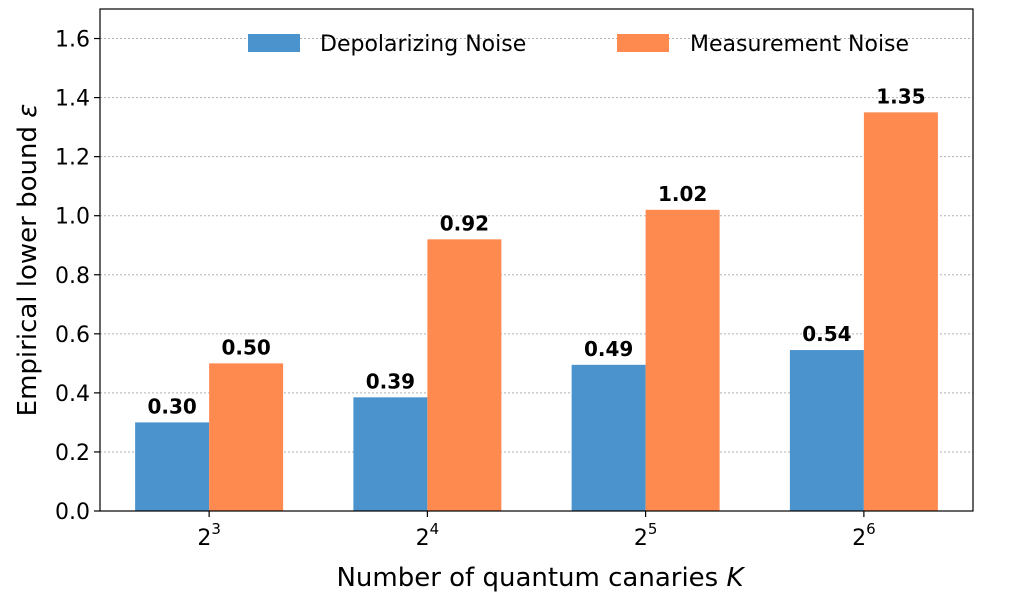 The height and width of the screenshot is (606, 1024). Describe the element at coordinates (799, 44) in the screenshot. I see `legend-label-measurement: Measurement Noise` at that location.